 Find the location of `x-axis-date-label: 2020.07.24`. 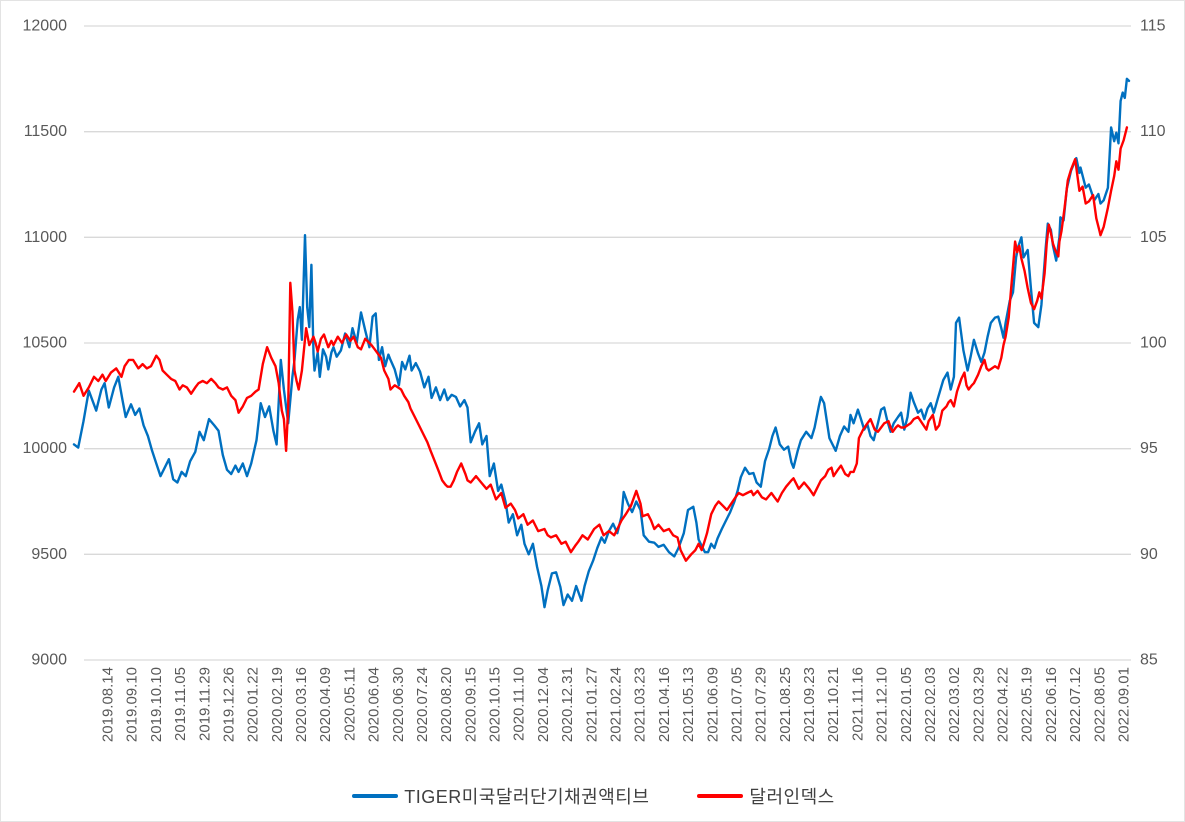

x-axis-date-label: 2020.07.24 is located at coordinates (422, 704).